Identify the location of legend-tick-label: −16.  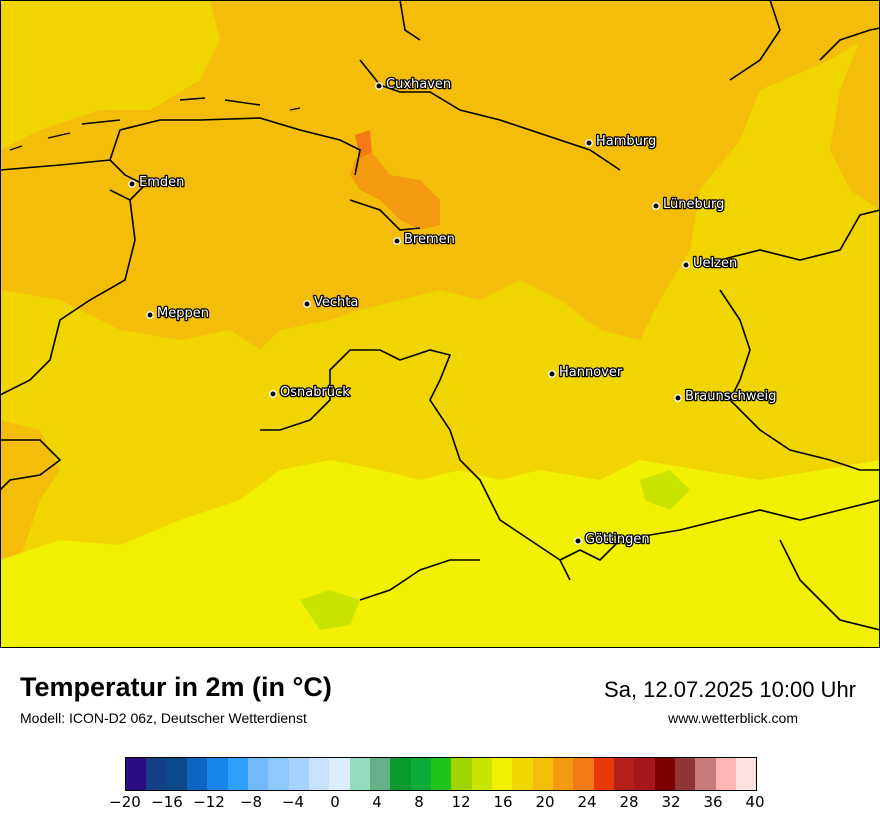
(167, 802).